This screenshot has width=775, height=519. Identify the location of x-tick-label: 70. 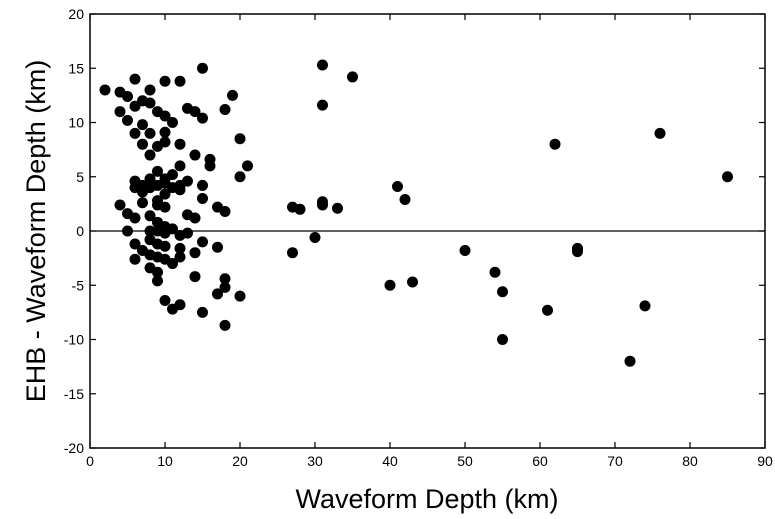
(615, 461).